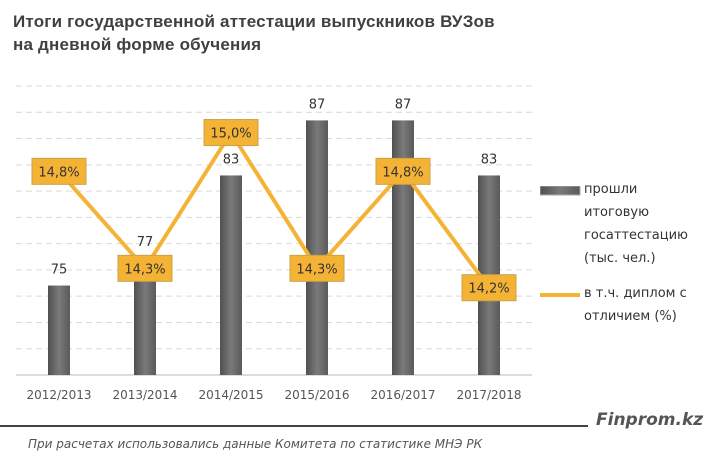 Image resolution: width=720 pixels, height=471 pixels. What do you see at coordinates (59, 270) in the screenshot?
I see `bar-value-label: 75` at bounding box center [59, 270].